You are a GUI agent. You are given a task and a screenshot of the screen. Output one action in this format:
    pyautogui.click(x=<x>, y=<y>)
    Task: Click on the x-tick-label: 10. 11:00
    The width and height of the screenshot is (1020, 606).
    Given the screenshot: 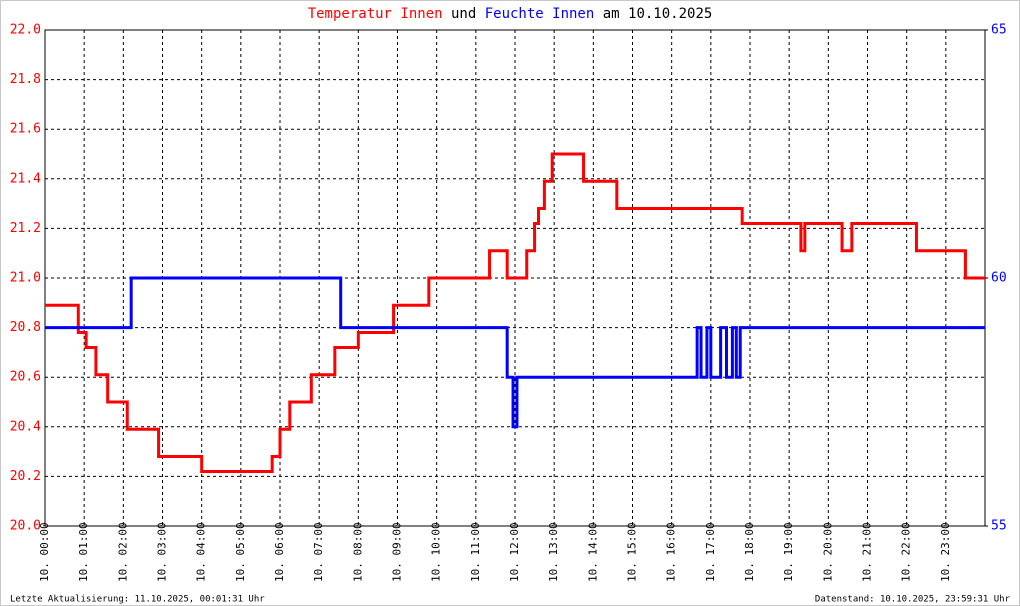 What is the action you would take?
    pyautogui.click(x=475, y=552)
    